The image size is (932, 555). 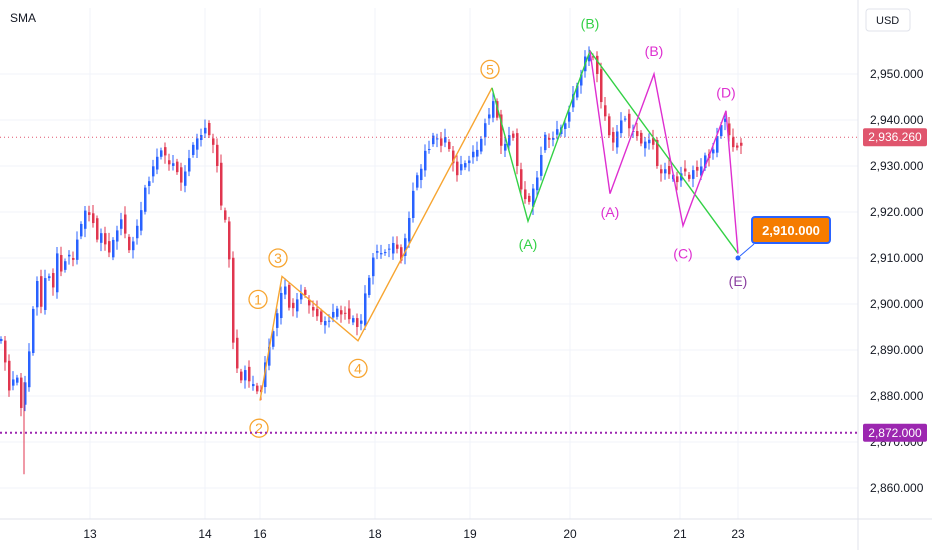 What do you see at coordinates (897, 212) in the screenshot?
I see `price-tick-label: 2,920.000` at bounding box center [897, 212].